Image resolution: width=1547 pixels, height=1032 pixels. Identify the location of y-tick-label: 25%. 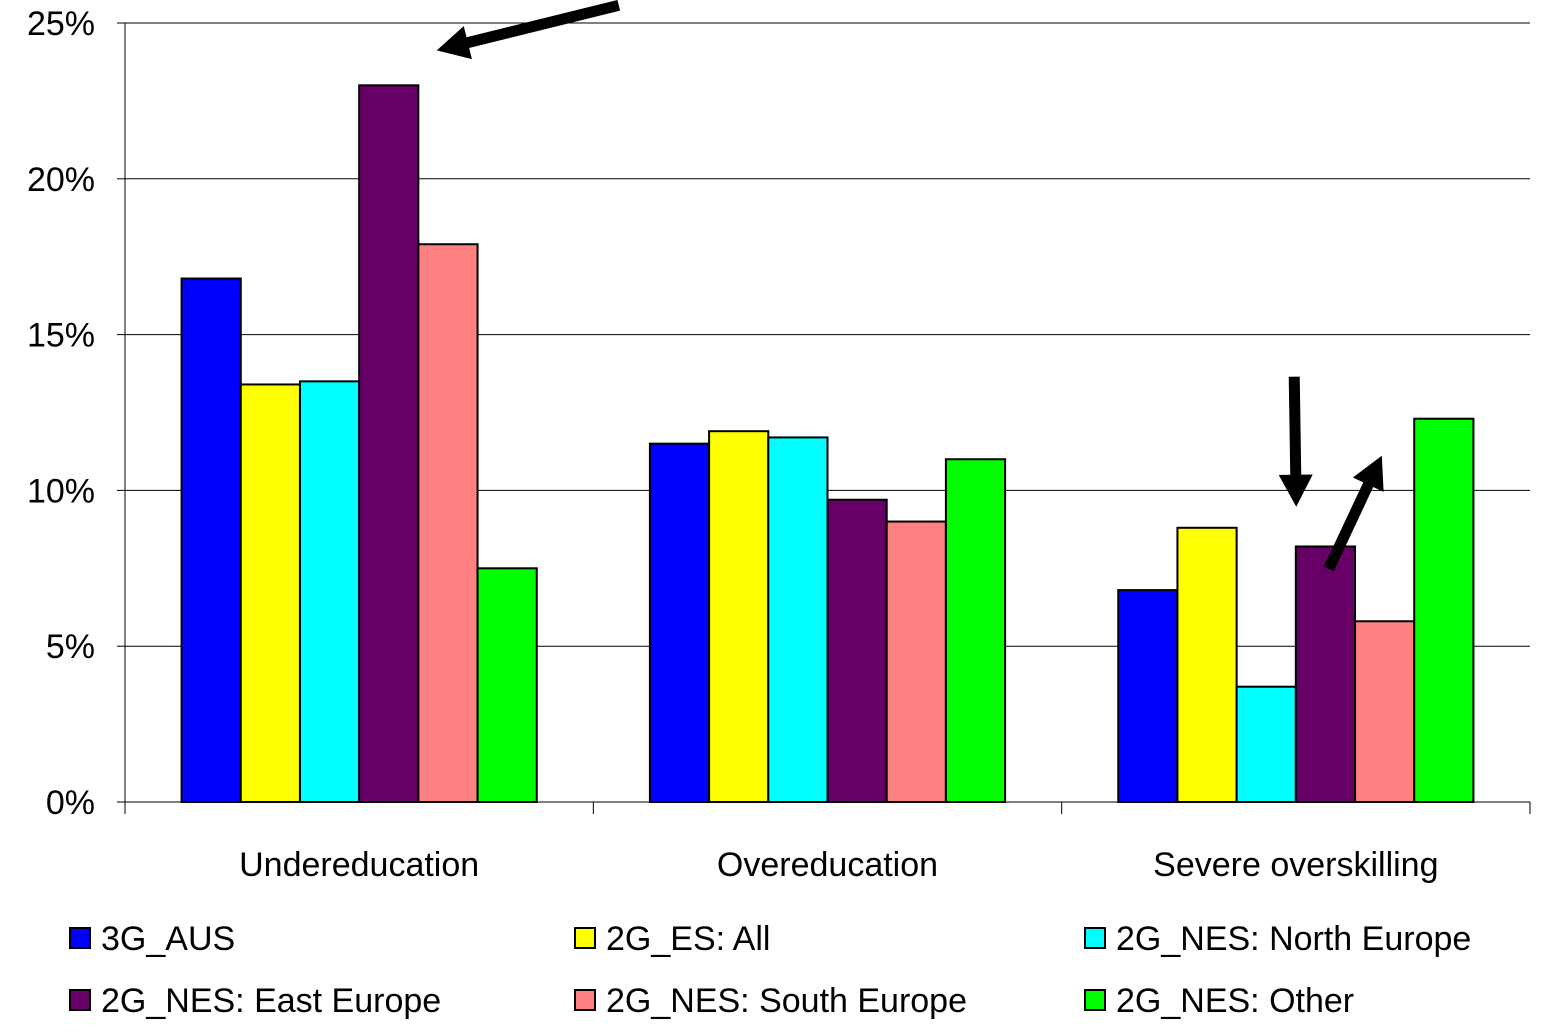
(61, 24).